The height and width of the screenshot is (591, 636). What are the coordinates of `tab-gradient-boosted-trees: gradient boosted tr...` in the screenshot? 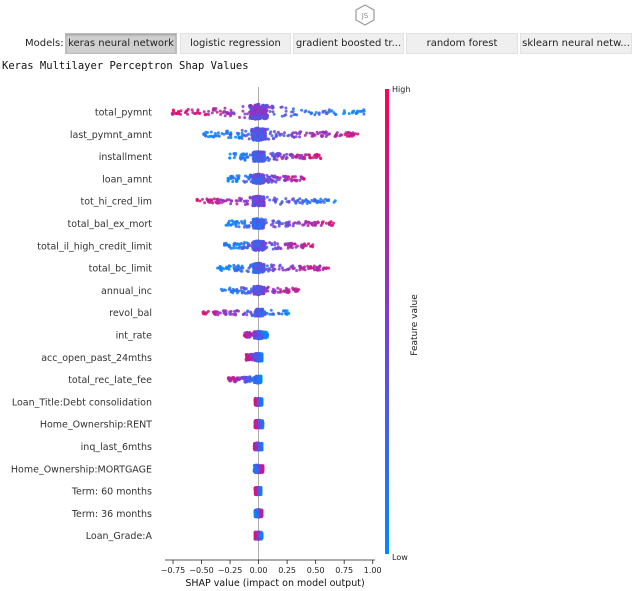 It's located at (348, 43).